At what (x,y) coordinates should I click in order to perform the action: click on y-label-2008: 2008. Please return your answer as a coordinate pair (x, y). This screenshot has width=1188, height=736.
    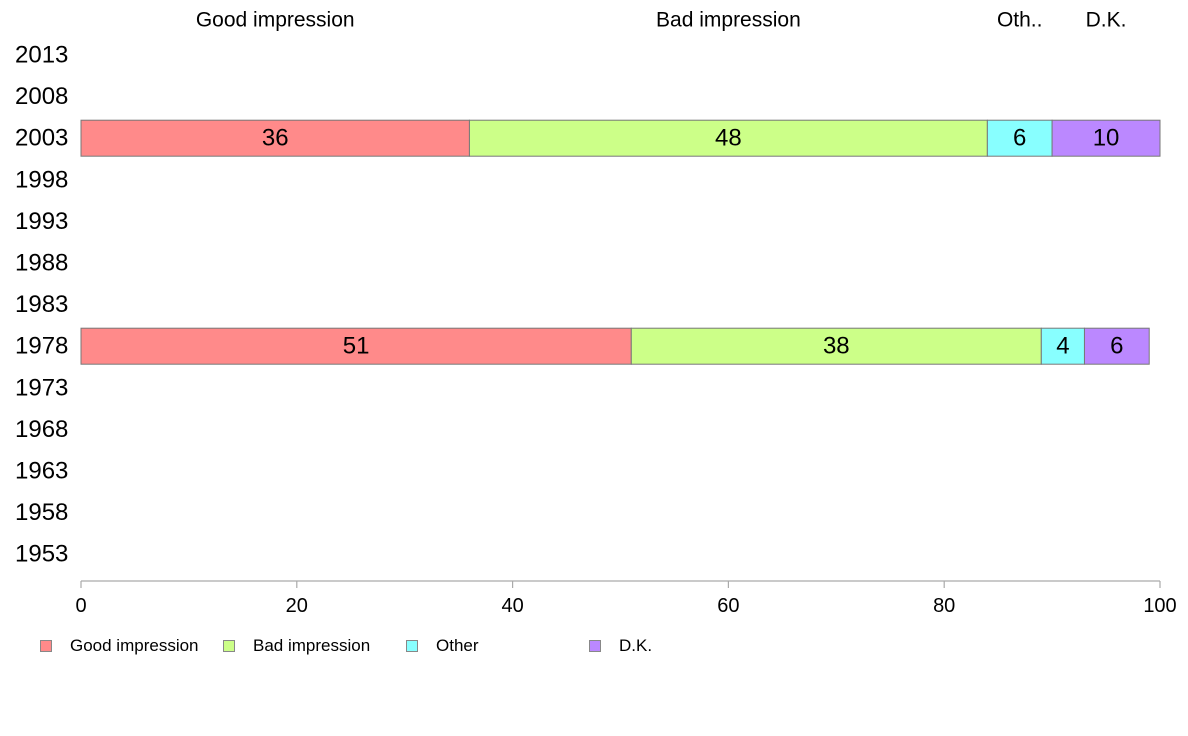
    Looking at the image, I should click on (41, 96).